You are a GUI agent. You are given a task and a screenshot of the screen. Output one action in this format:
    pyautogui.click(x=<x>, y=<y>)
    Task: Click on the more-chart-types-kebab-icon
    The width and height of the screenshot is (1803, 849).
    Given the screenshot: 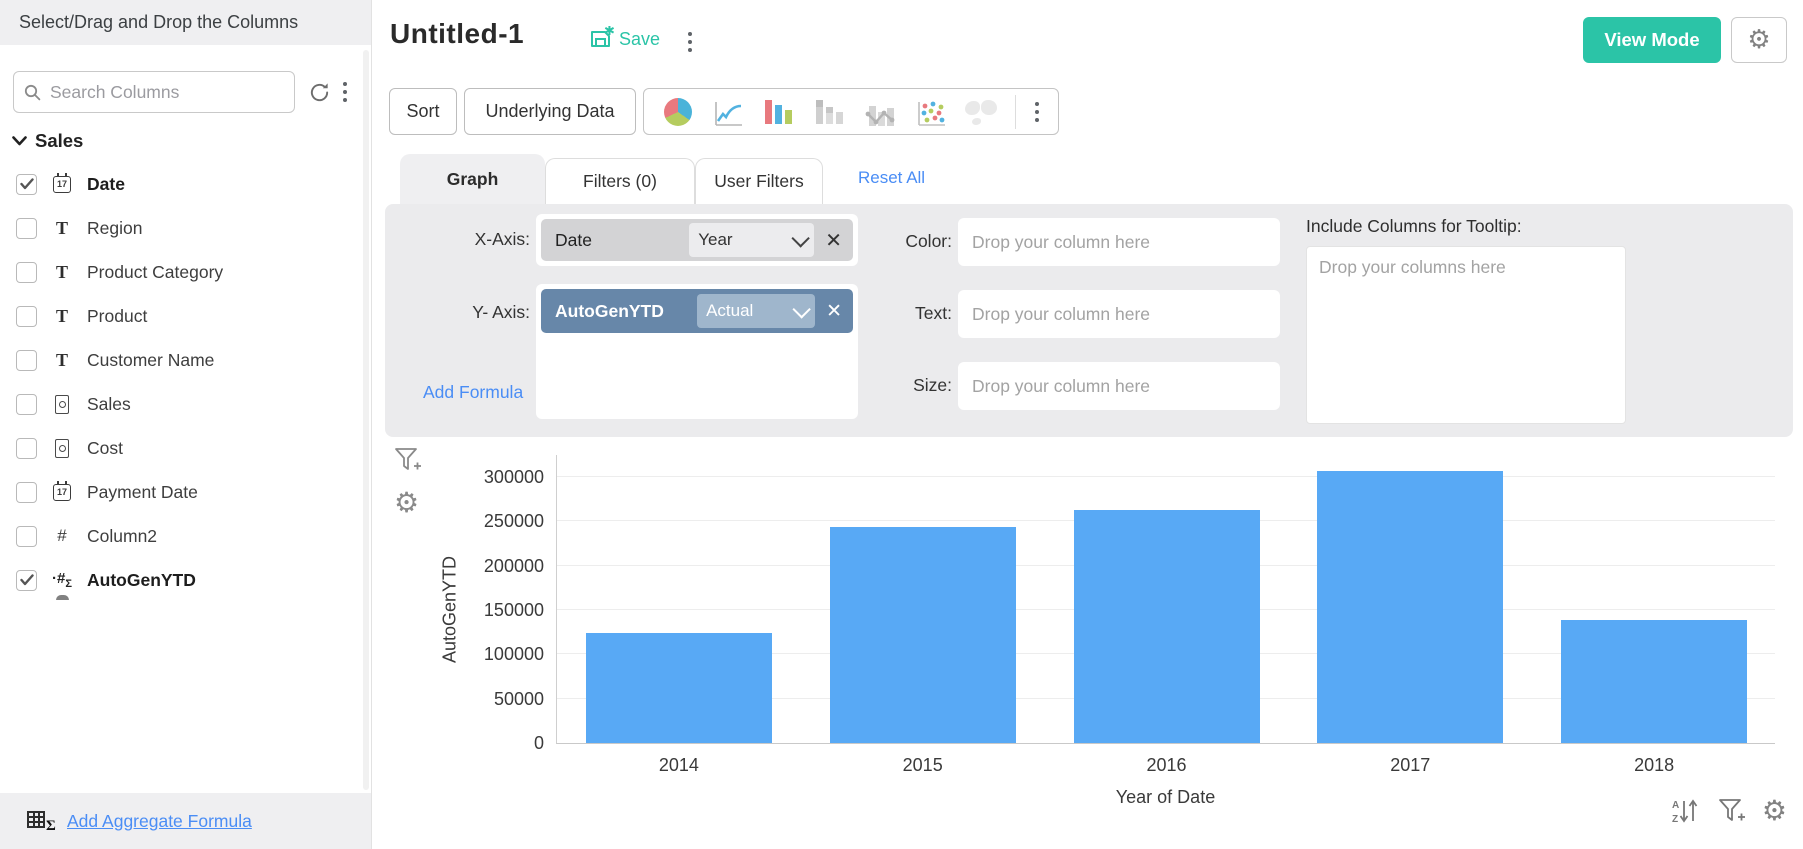 What is the action you would take?
    pyautogui.click(x=1037, y=112)
    